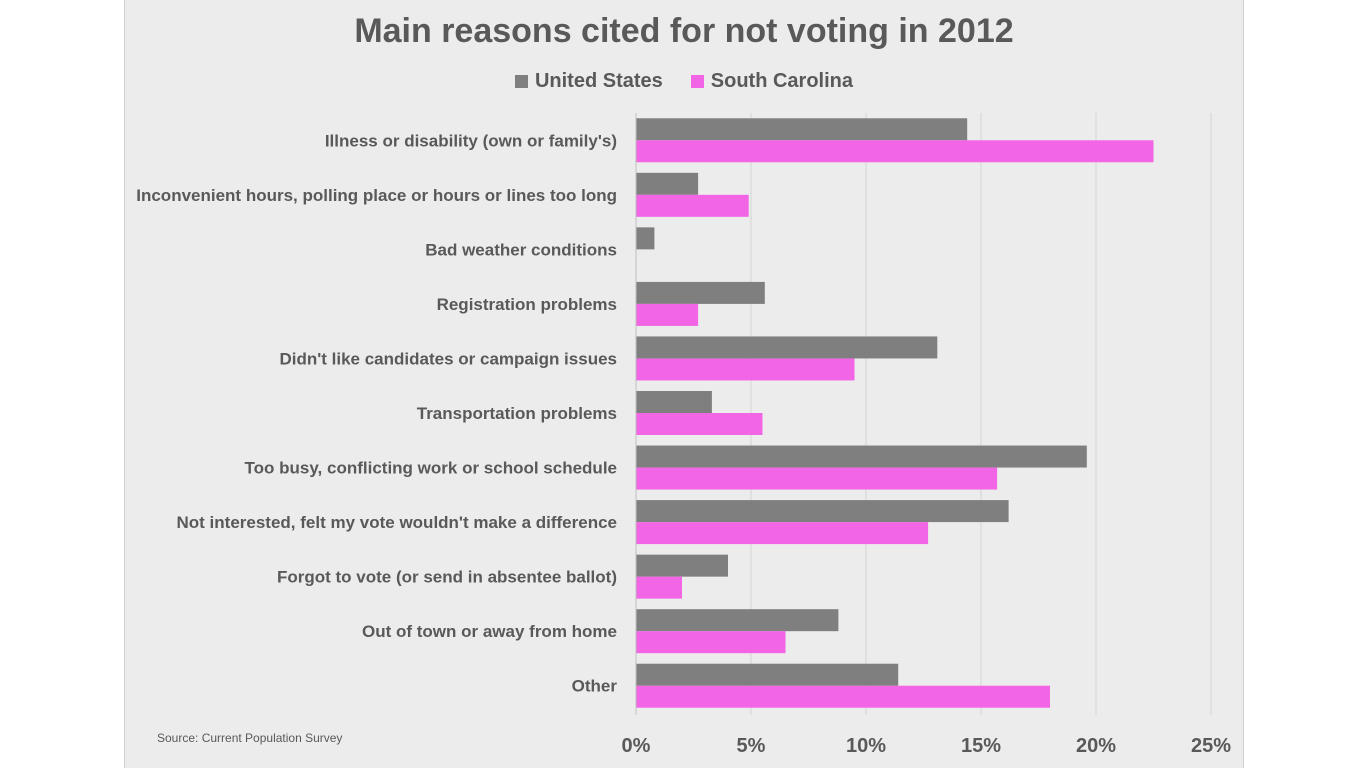  Describe the element at coordinates (981, 746) in the screenshot. I see `x-tick-label-15: 15%` at that location.